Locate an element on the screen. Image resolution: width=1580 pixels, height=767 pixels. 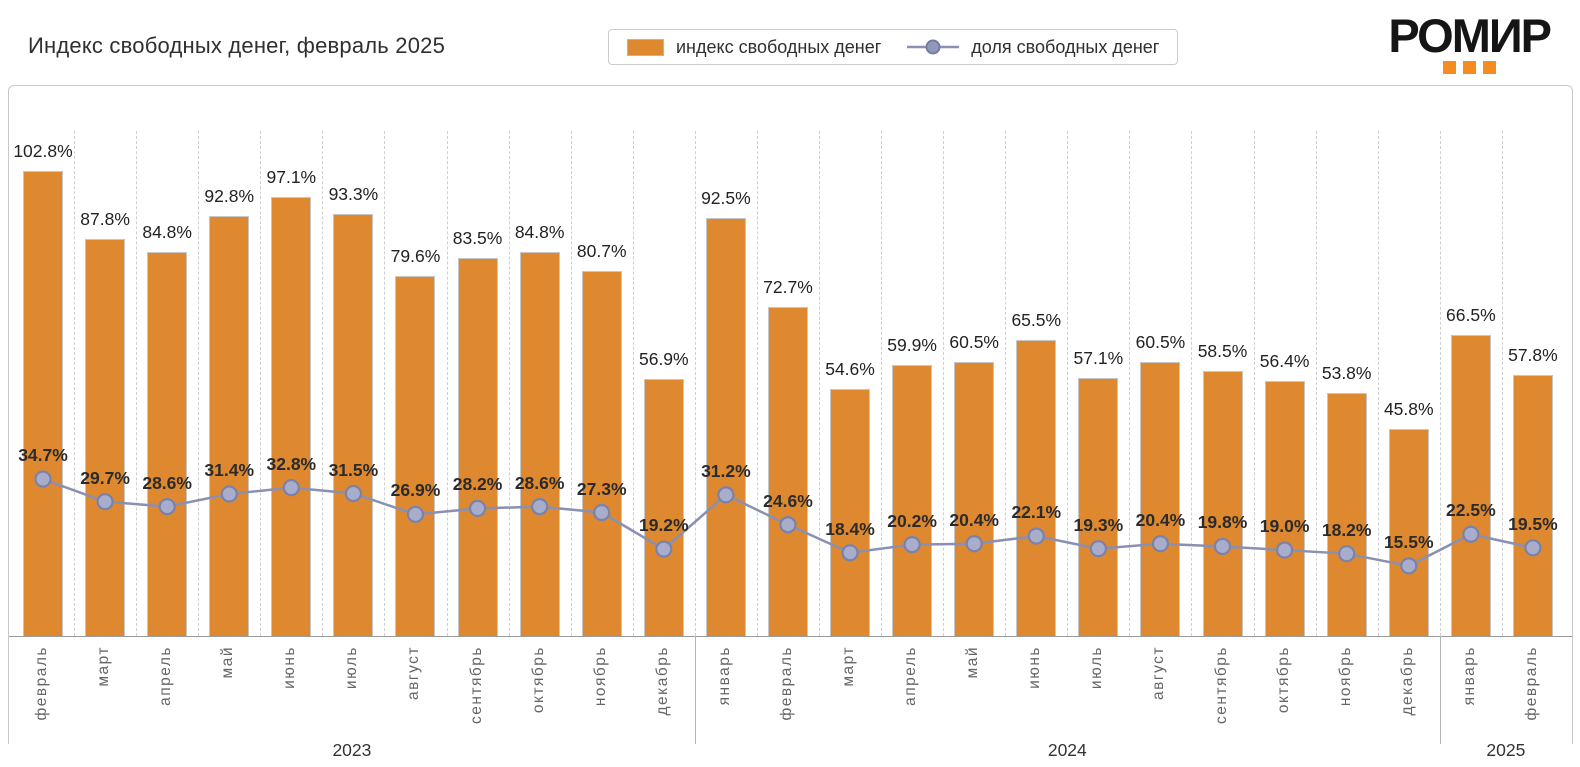
year-label: 2024 is located at coordinates (1067, 750).